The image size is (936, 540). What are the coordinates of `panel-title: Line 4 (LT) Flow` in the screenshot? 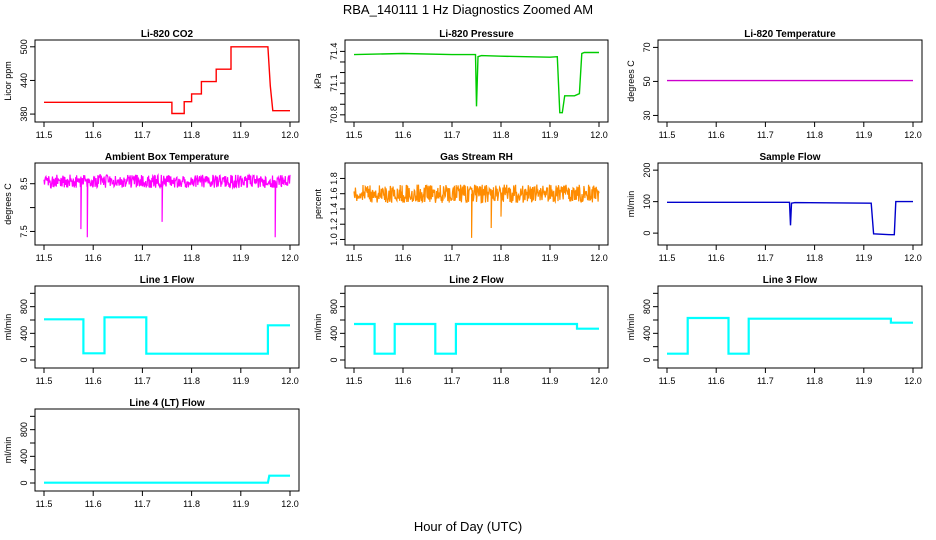 It's located at (167, 403).